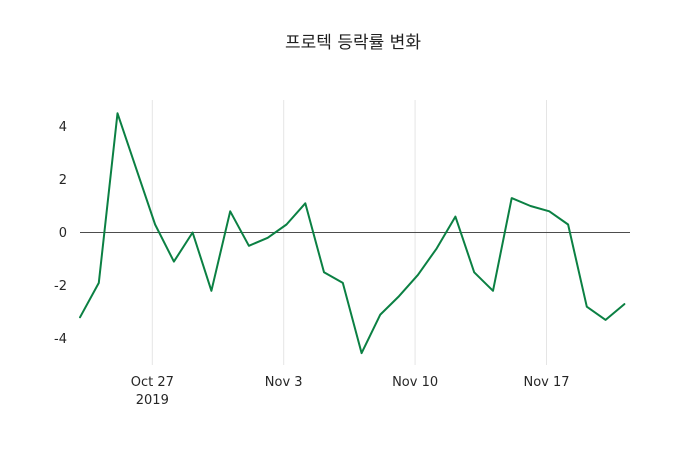 Image resolution: width=700 pixels, height=450 pixels. What do you see at coordinates (546, 382) in the screenshot?
I see `x-tick-label: Nov 17` at bounding box center [546, 382].